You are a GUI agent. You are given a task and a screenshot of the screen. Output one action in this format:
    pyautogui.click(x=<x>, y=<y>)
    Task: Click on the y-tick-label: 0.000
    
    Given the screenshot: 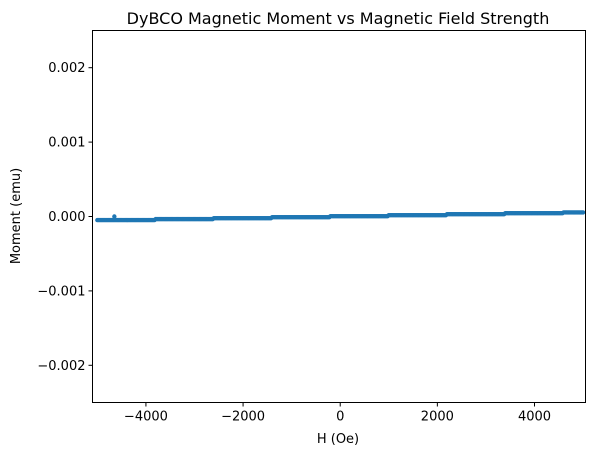 What is the action you would take?
    pyautogui.click(x=66, y=217)
    